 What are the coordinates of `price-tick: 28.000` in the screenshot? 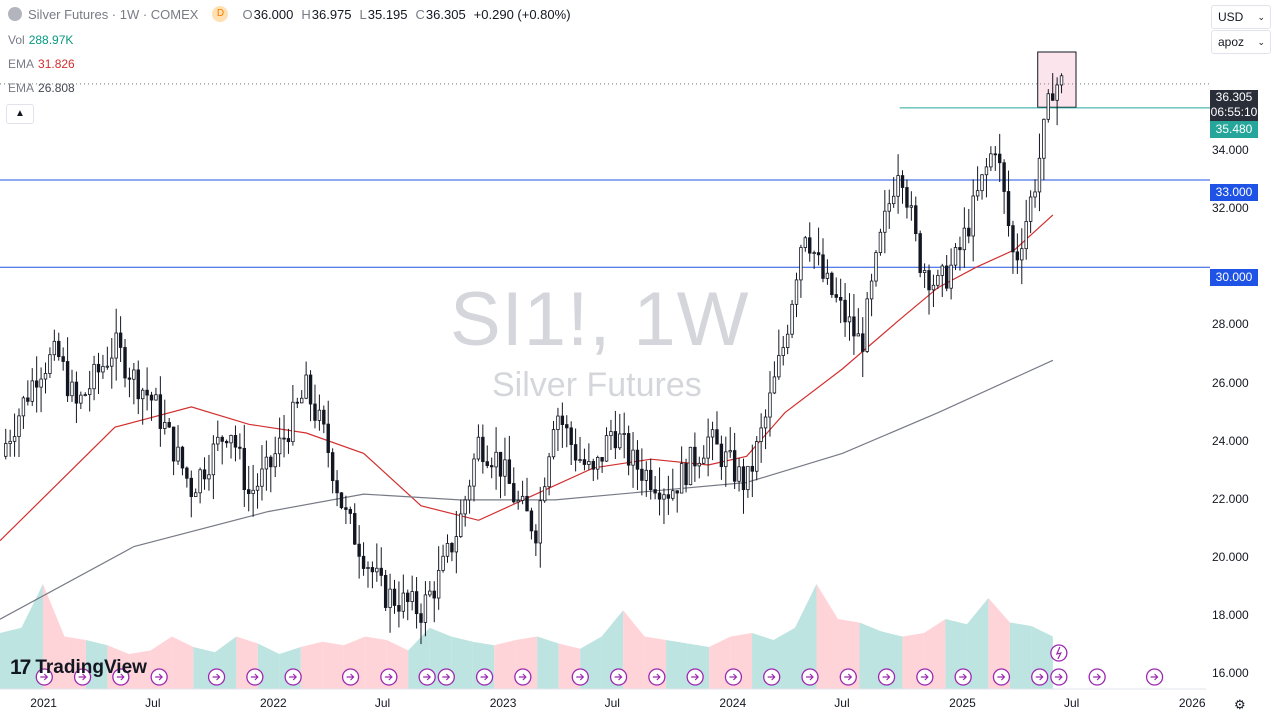 It's located at (1230, 324).